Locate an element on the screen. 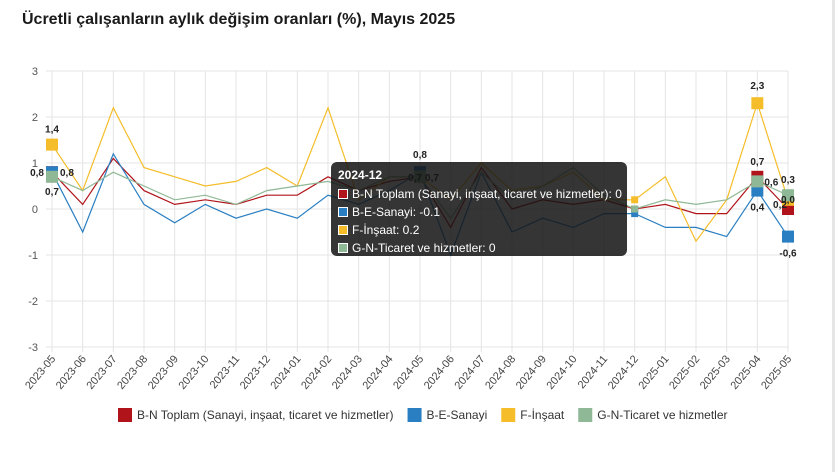 Image resolution: width=835 pixels, height=472 pixels. x-tick-label: 2024-08 is located at coordinates (500, 372).